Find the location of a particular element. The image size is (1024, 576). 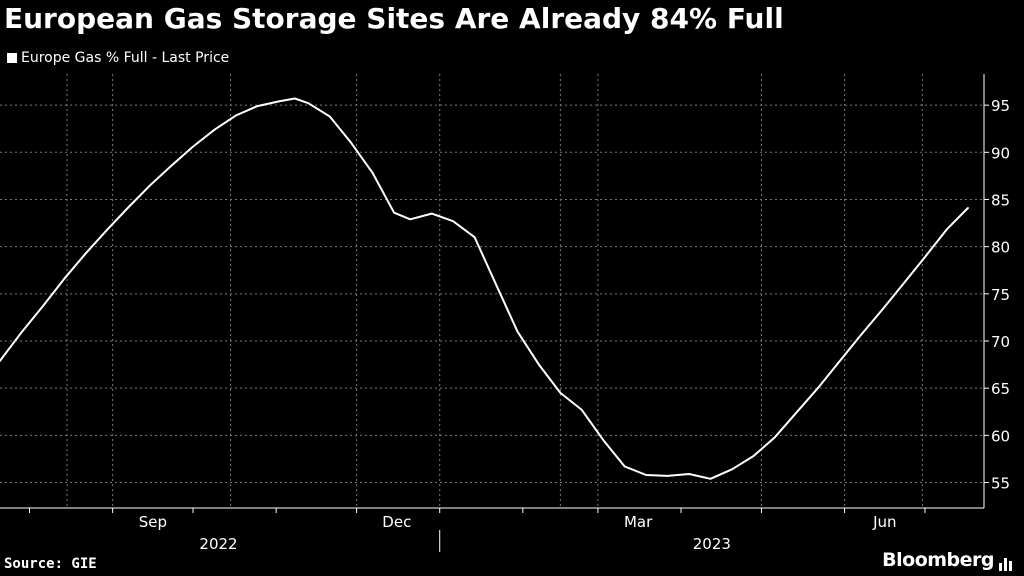

y-tick-label: 65 is located at coordinates (1000, 389).